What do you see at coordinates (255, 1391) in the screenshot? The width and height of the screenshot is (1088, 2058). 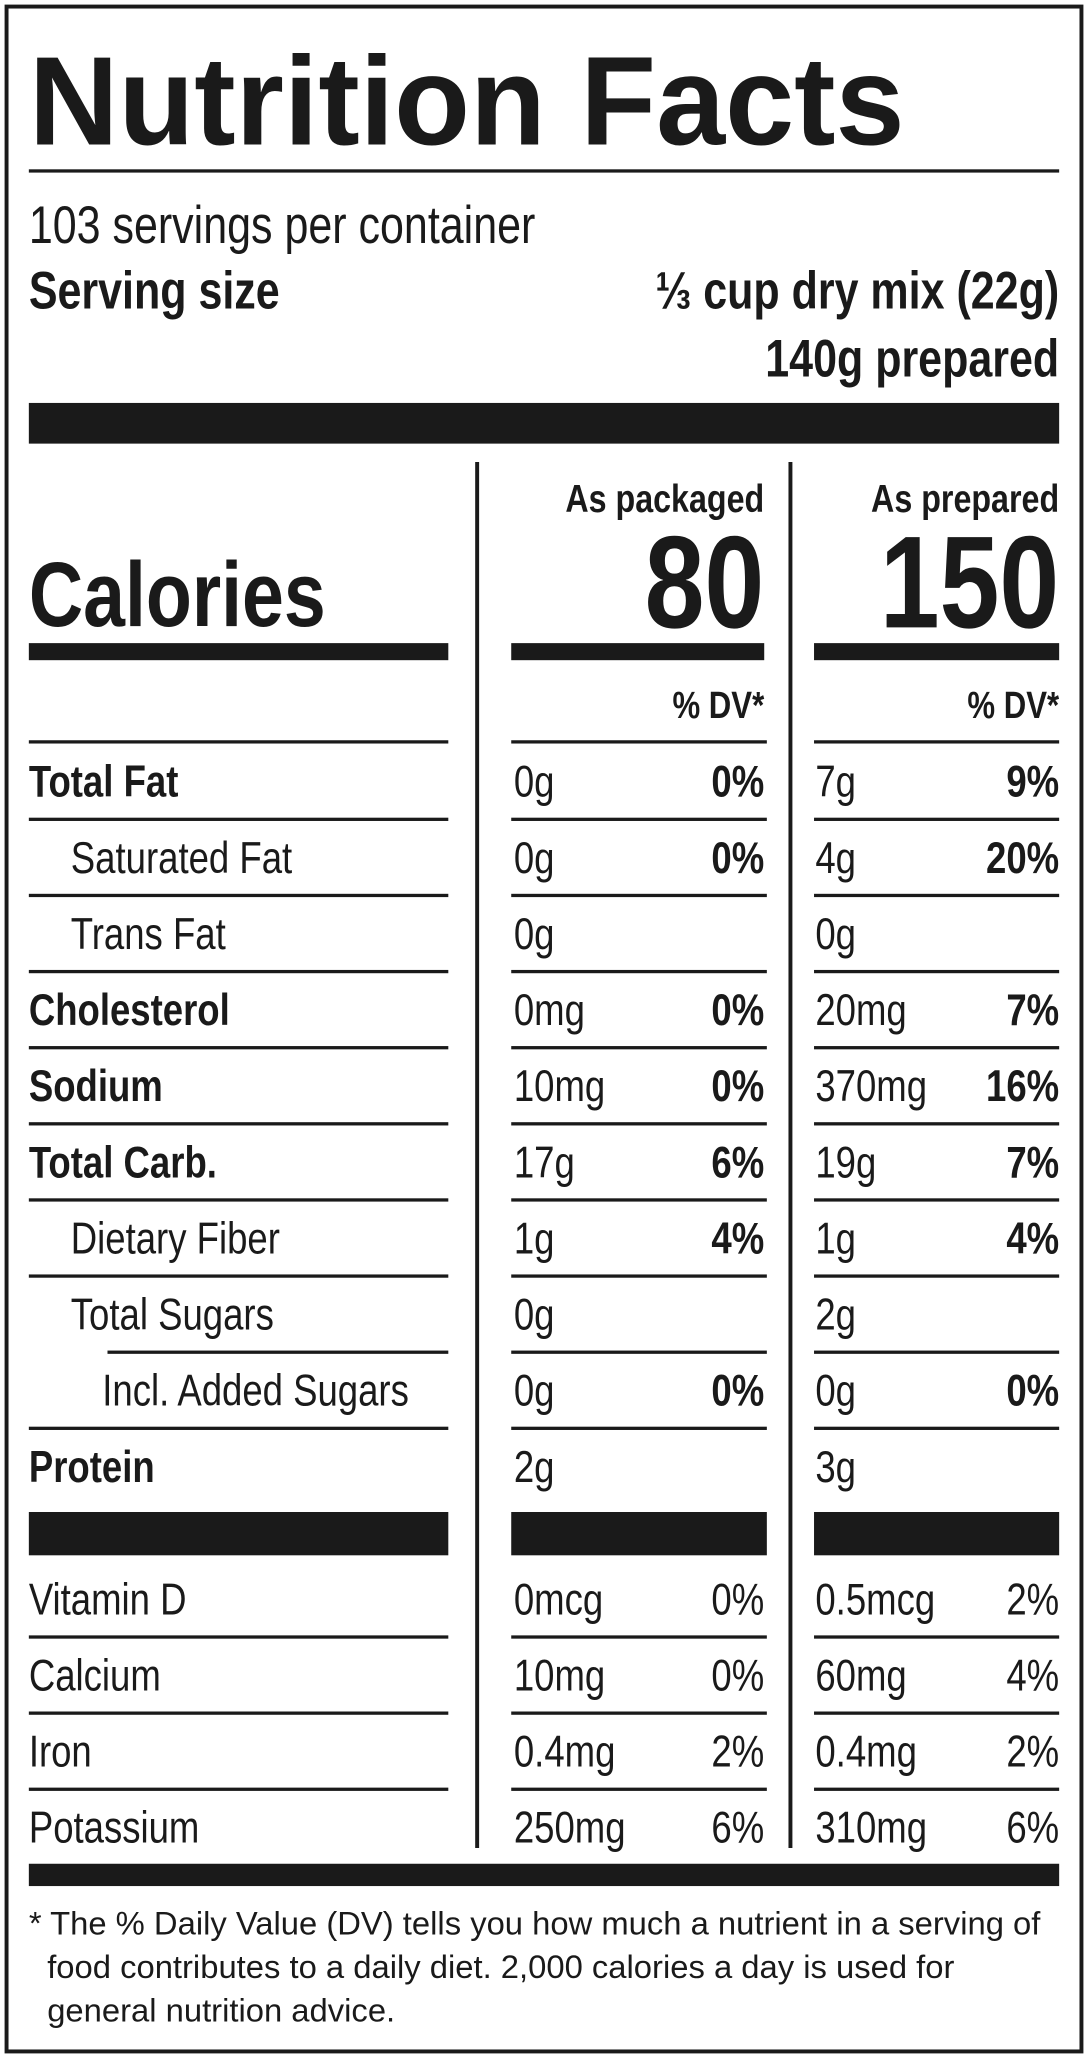 I see `nutrient-name: Incl. Added Sugars` at bounding box center [255, 1391].